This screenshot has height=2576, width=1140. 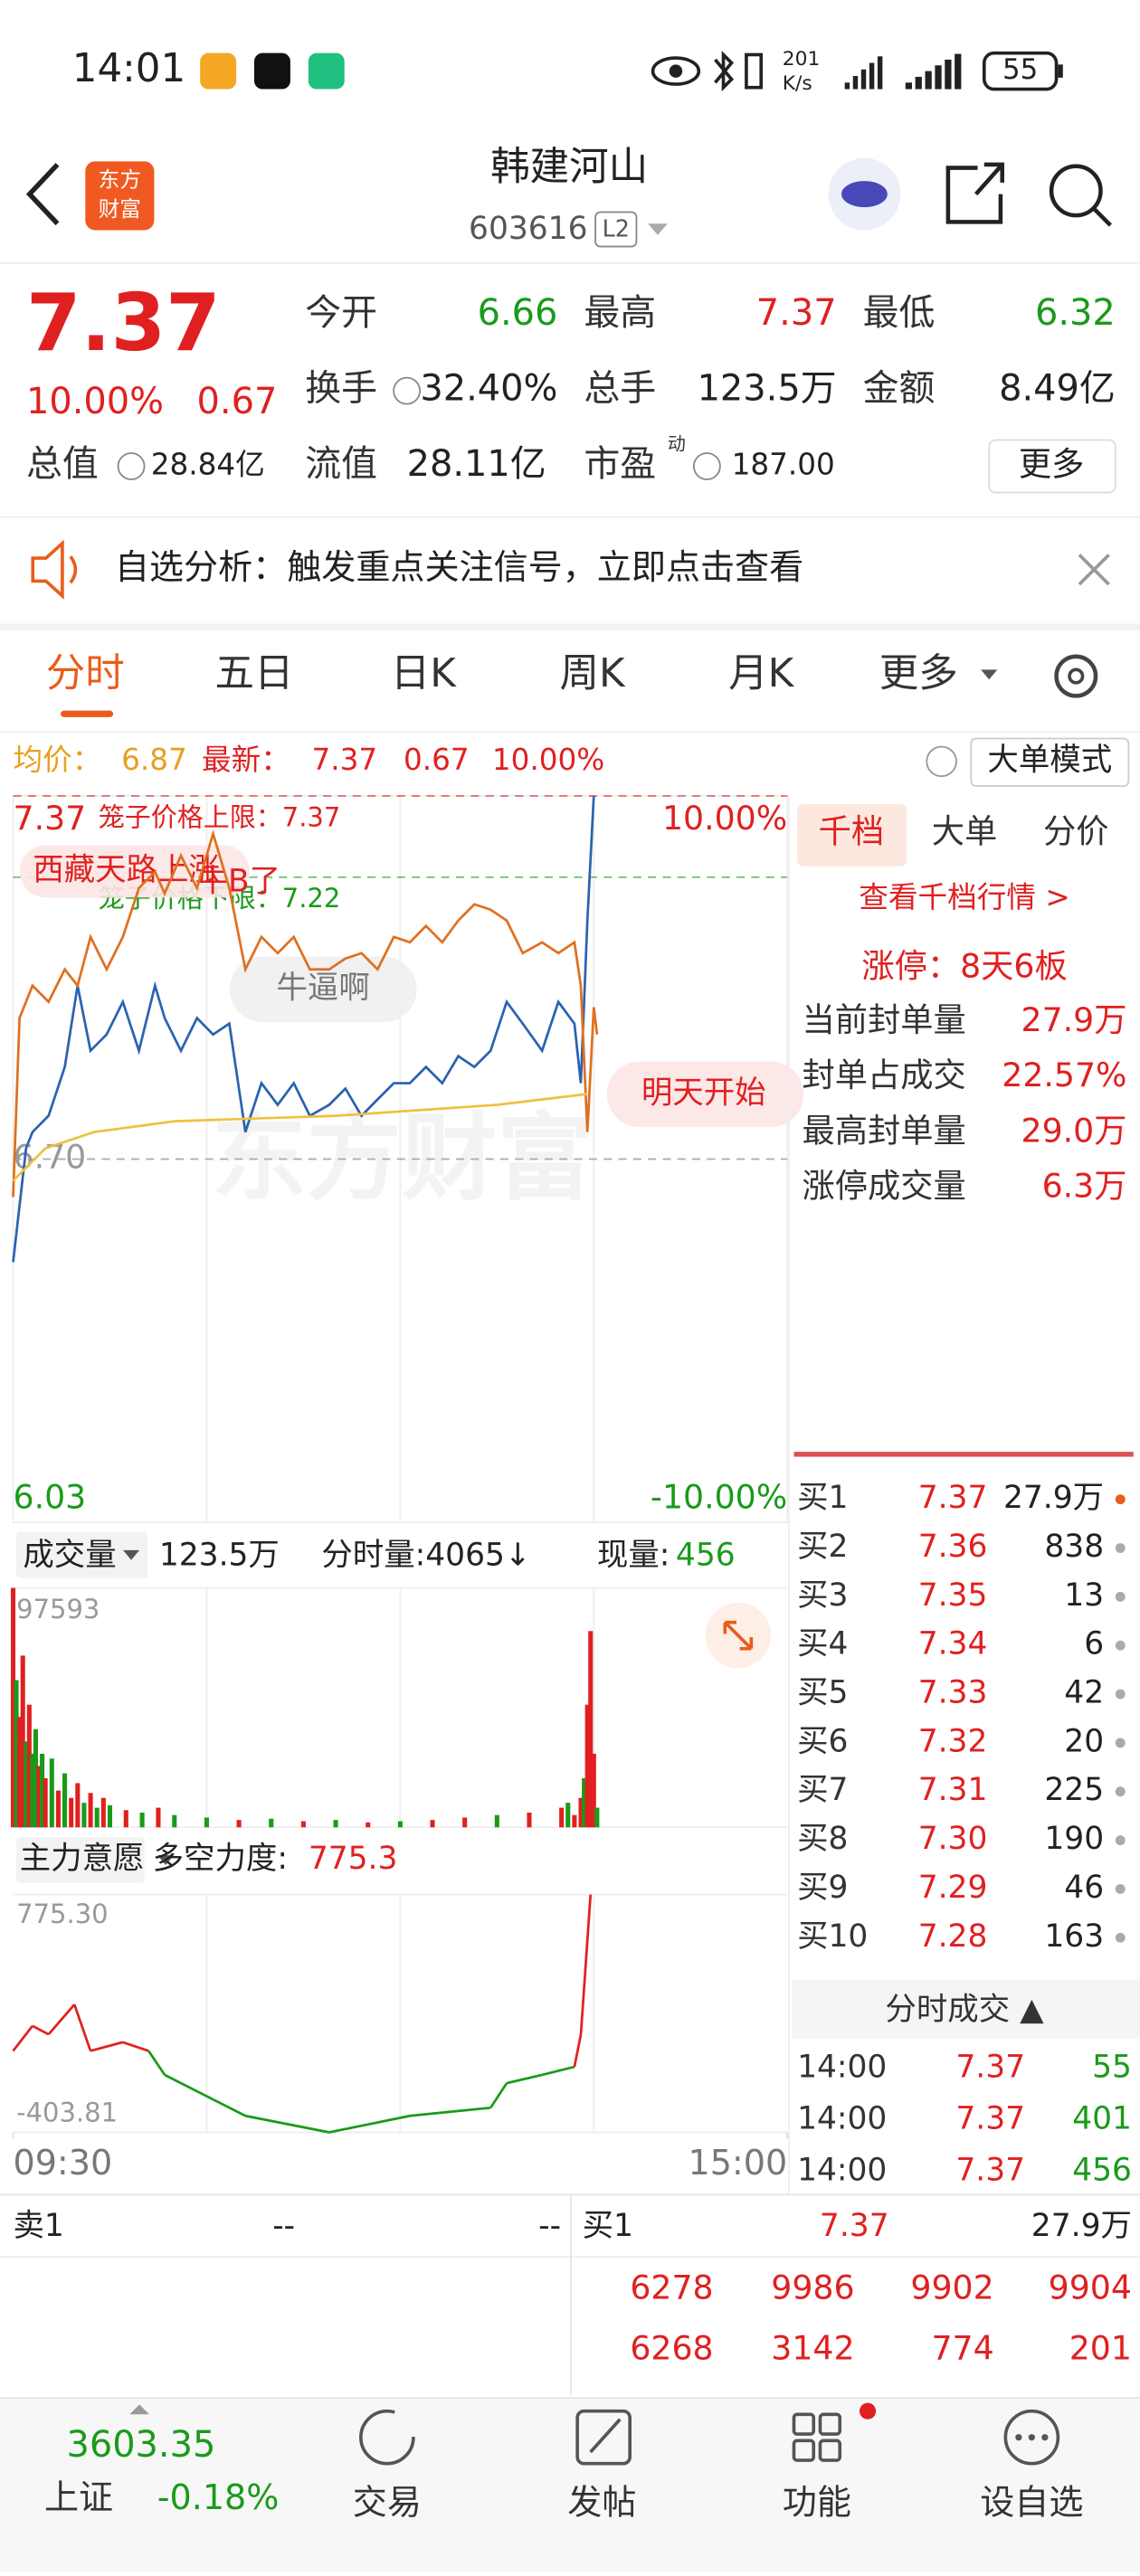 What do you see at coordinates (964, 897) in the screenshot?
I see `panel-link: 查看千档行情 >` at bounding box center [964, 897].